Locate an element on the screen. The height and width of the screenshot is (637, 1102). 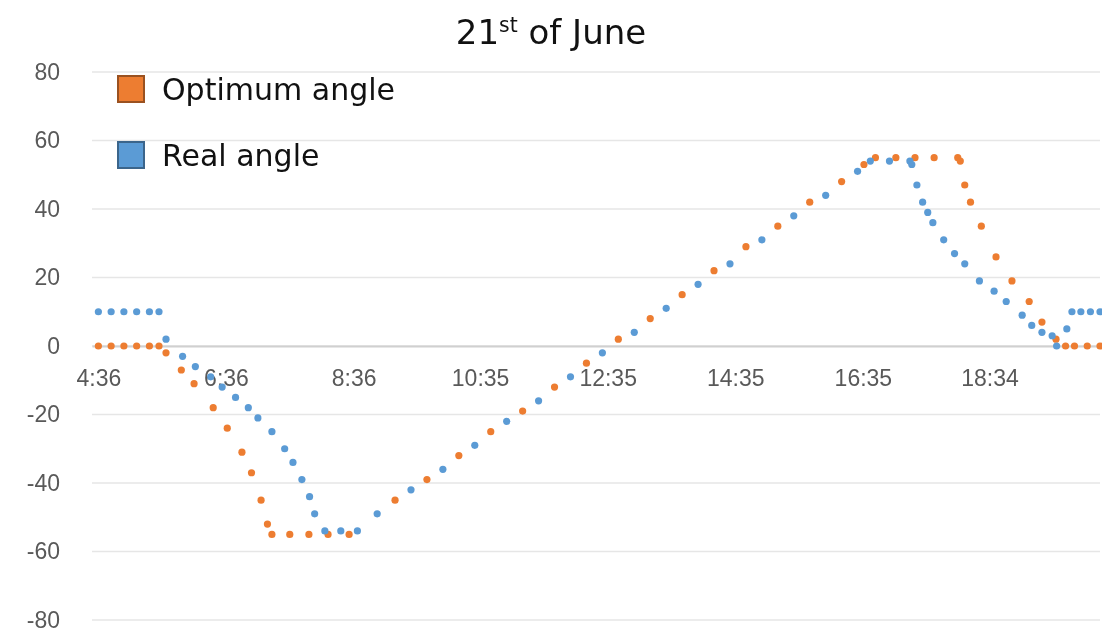
x-tick-label: 4:36 is located at coordinates (99, 378).